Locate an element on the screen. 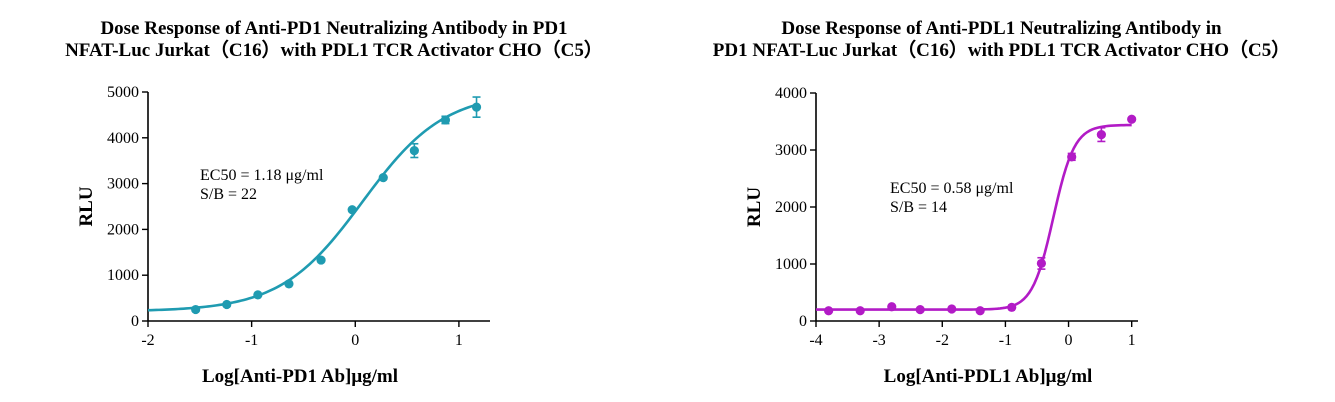 This screenshot has width=1335, height=402. y-tick-label: 5000 is located at coordinates (123, 92).